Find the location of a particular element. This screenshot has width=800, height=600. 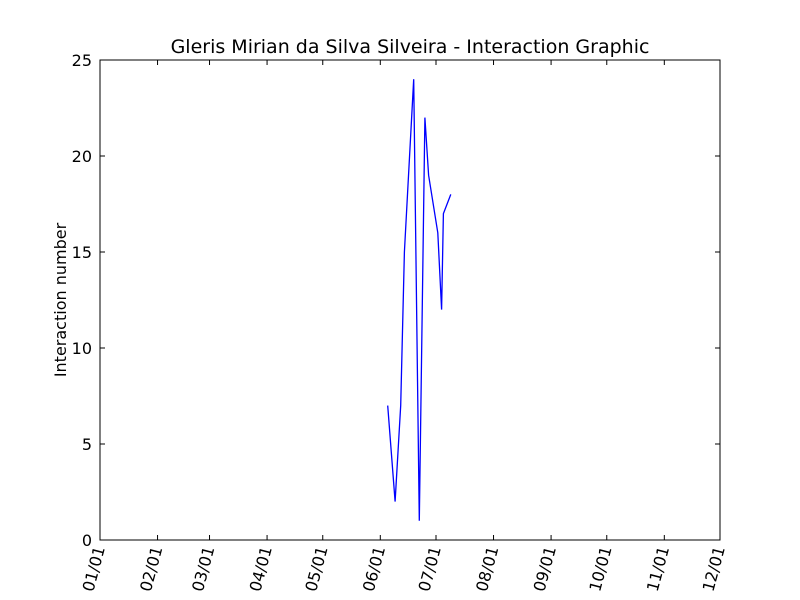

x-tick-label: 09/01 is located at coordinates (545, 568).